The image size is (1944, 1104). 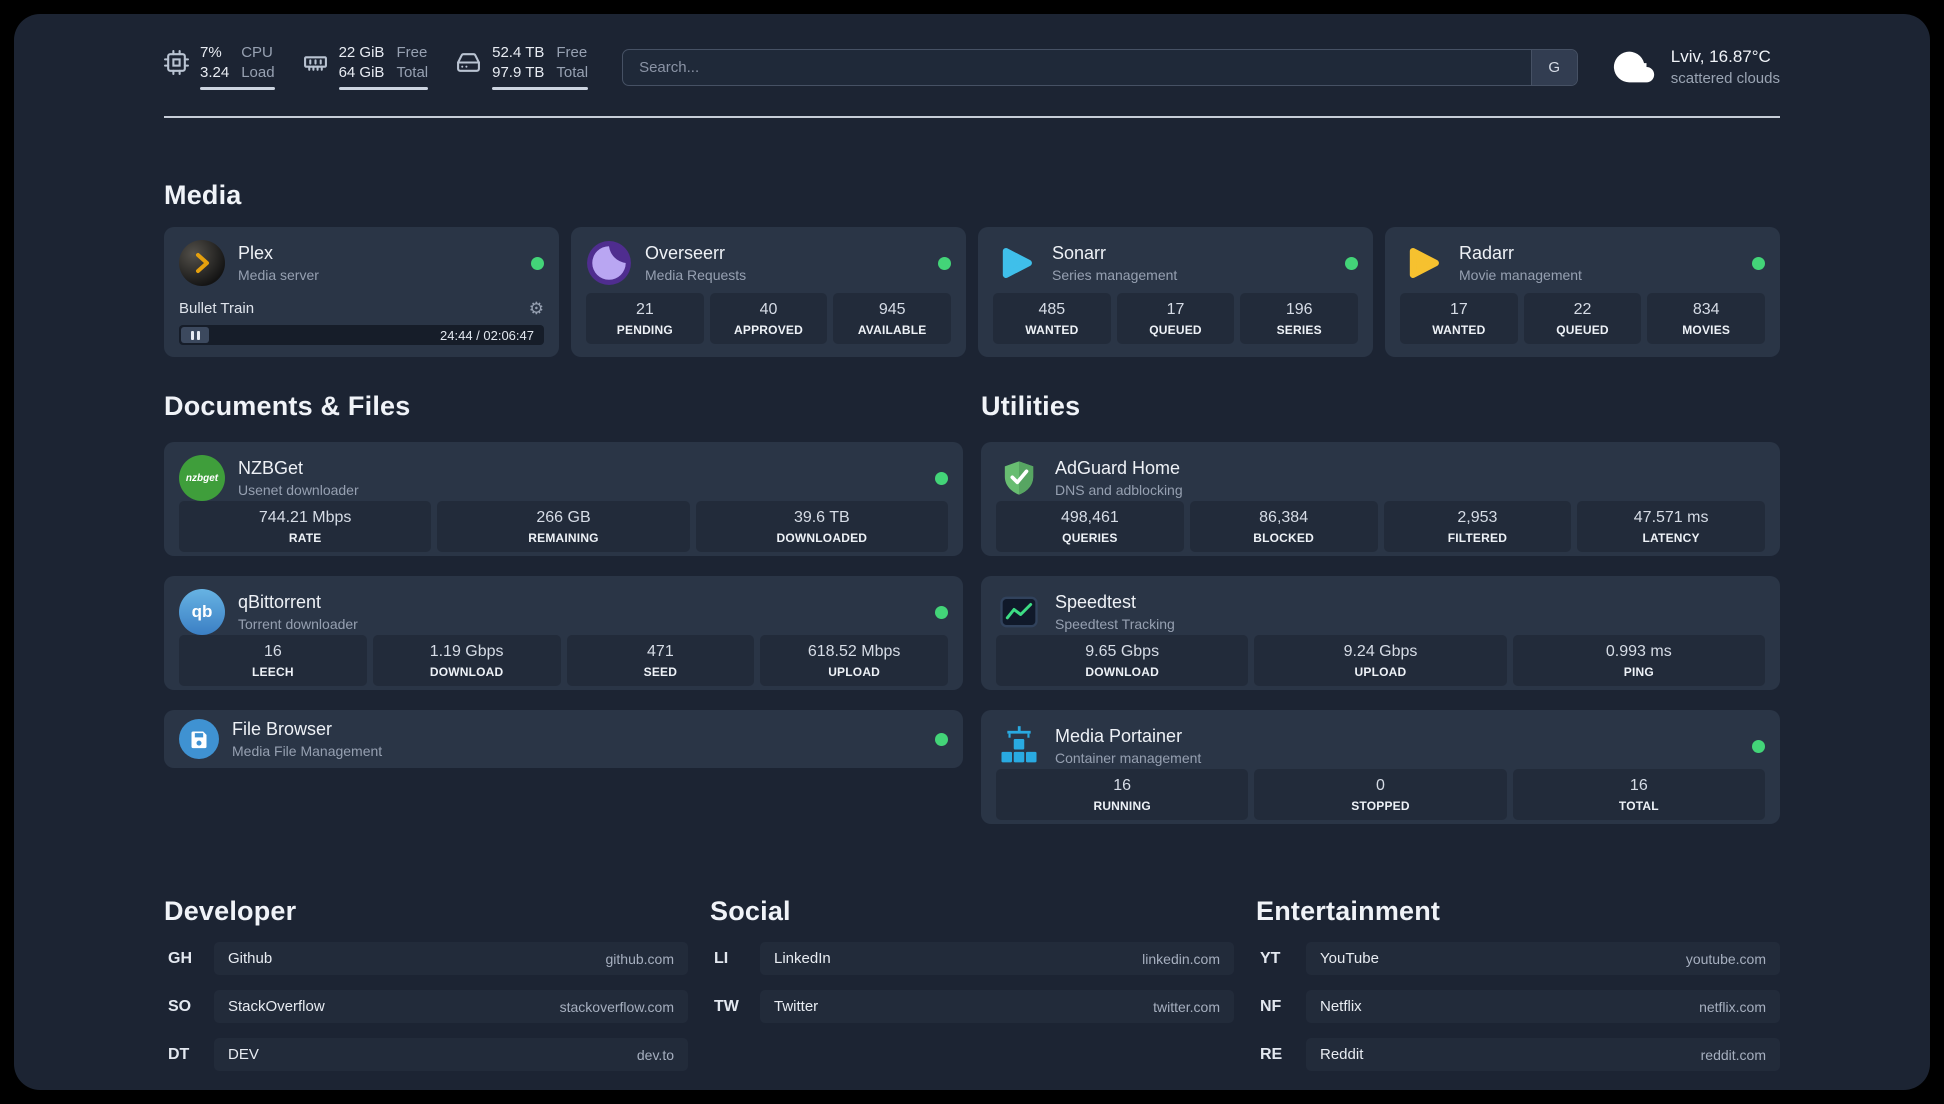 I want to click on stat-tile: 21 PENDING, so click(x=645, y=318).